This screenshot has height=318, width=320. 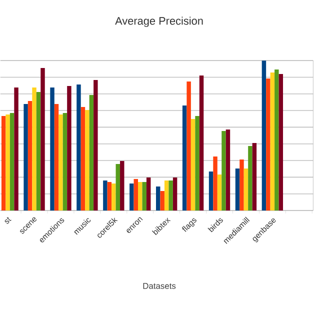 What do you see at coordinates (159, 22) in the screenshot?
I see `chart-title: Average Precision` at bounding box center [159, 22].